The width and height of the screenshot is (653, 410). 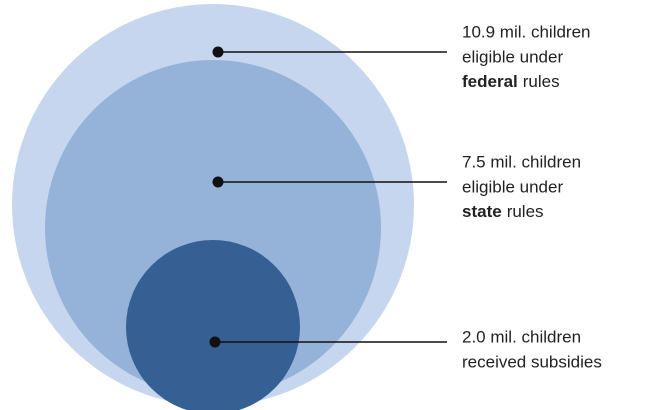 What do you see at coordinates (213, 325) in the screenshot?
I see `inner-circle` at bounding box center [213, 325].